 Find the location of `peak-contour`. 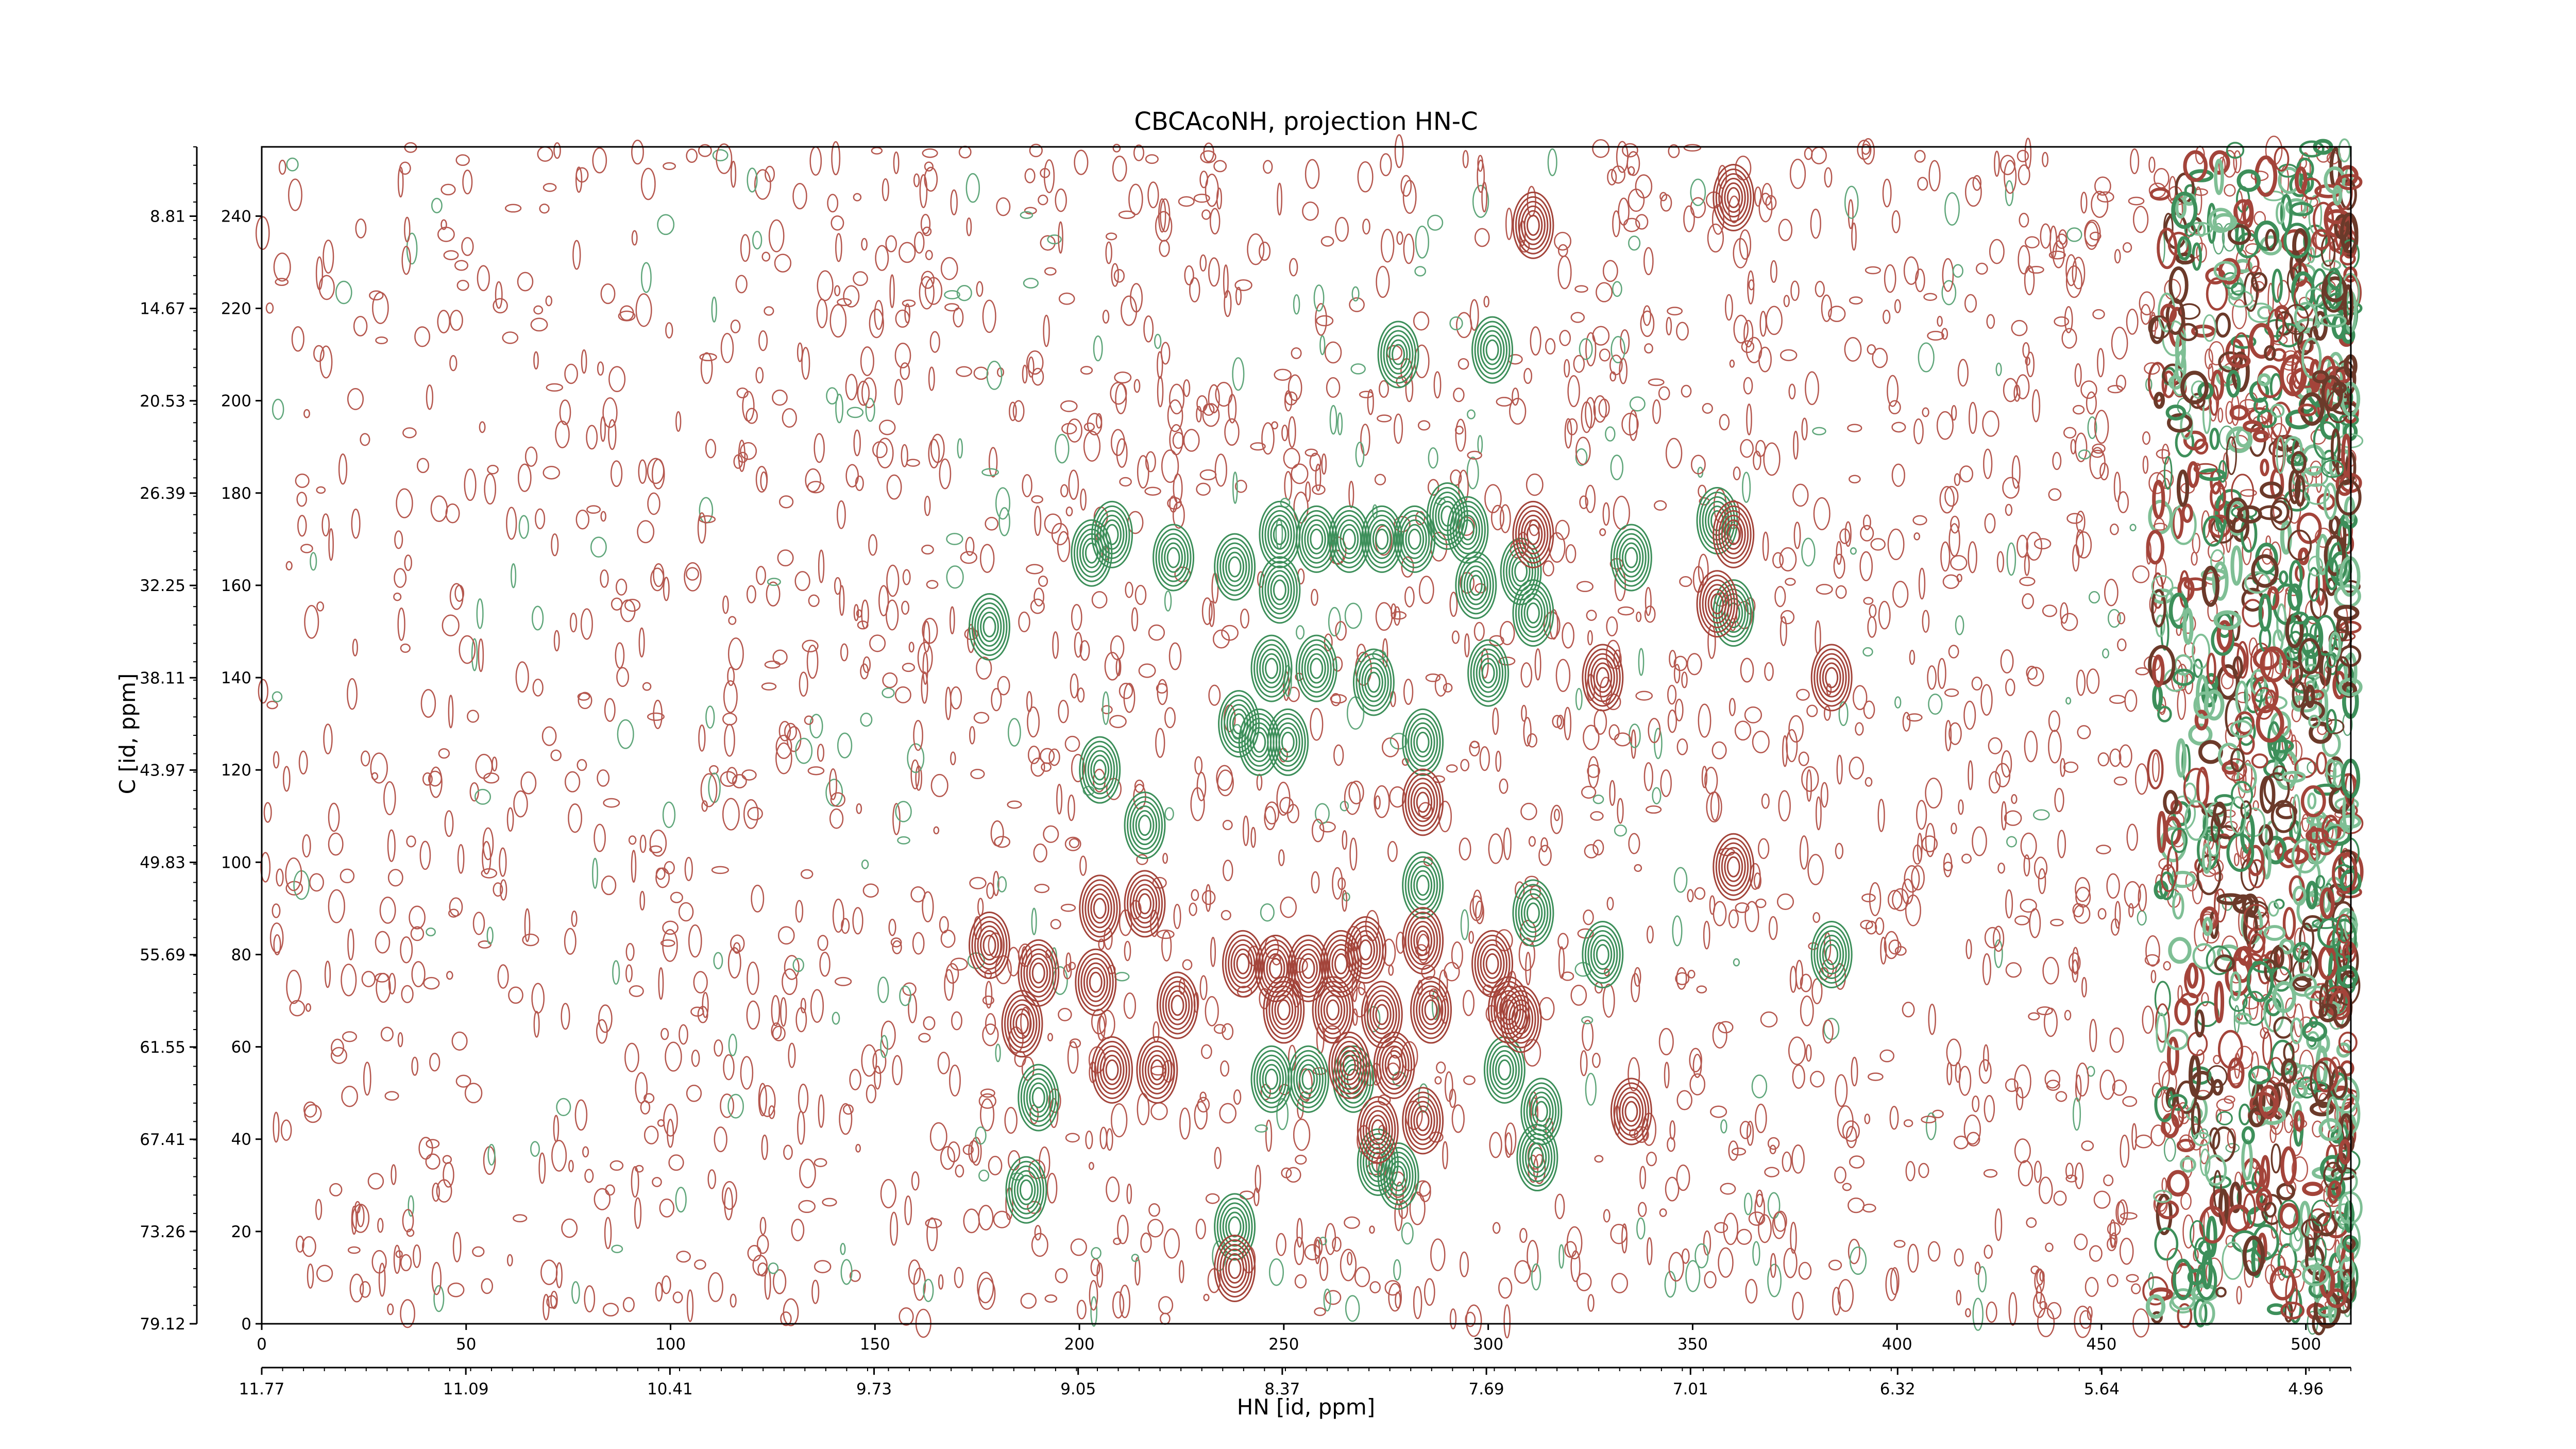

peak-contour is located at coordinates (1423, 885).